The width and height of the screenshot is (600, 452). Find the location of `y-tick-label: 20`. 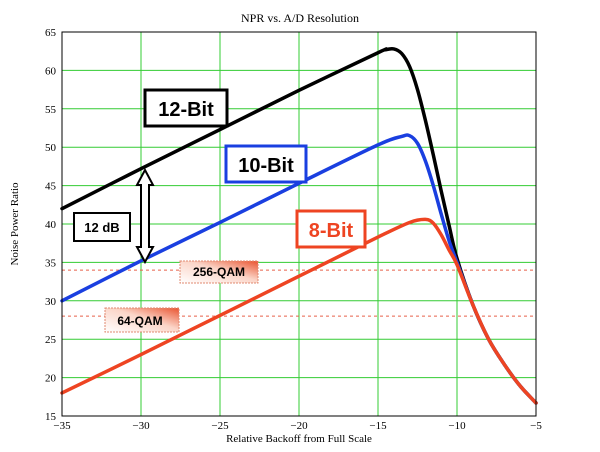

y-tick-label: 20 is located at coordinates (51, 379).